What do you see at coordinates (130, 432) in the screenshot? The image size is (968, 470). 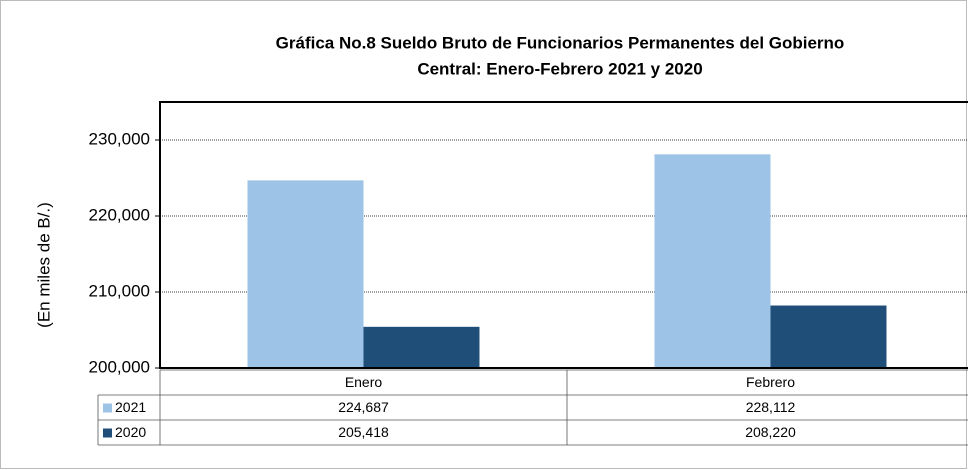 I see `legend-label: 2020` at bounding box center [130, 432].